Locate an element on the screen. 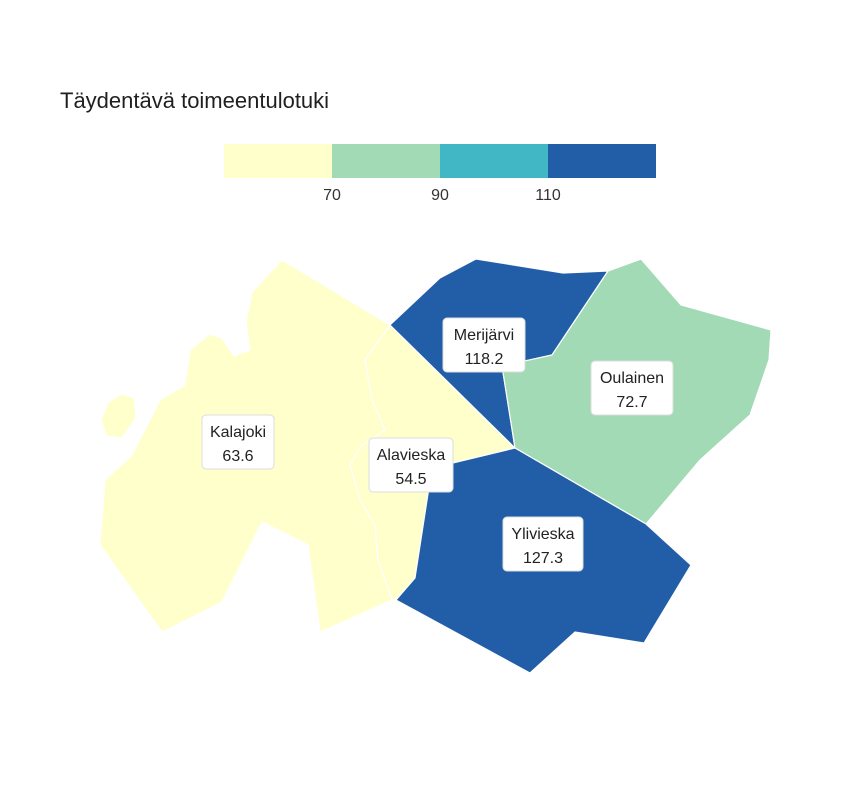 The image size is (864, 792). legend-tick-90: 90 is located at coordinates (440, 195).